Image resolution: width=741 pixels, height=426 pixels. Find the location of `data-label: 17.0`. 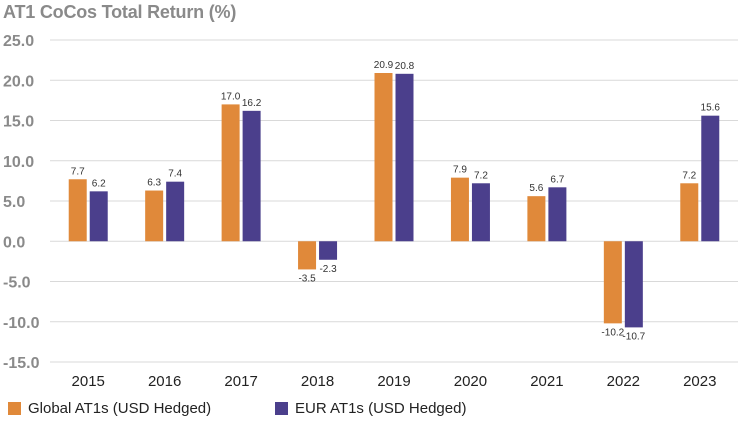

data-label: 17.0 is located at coordinates (231, 96).